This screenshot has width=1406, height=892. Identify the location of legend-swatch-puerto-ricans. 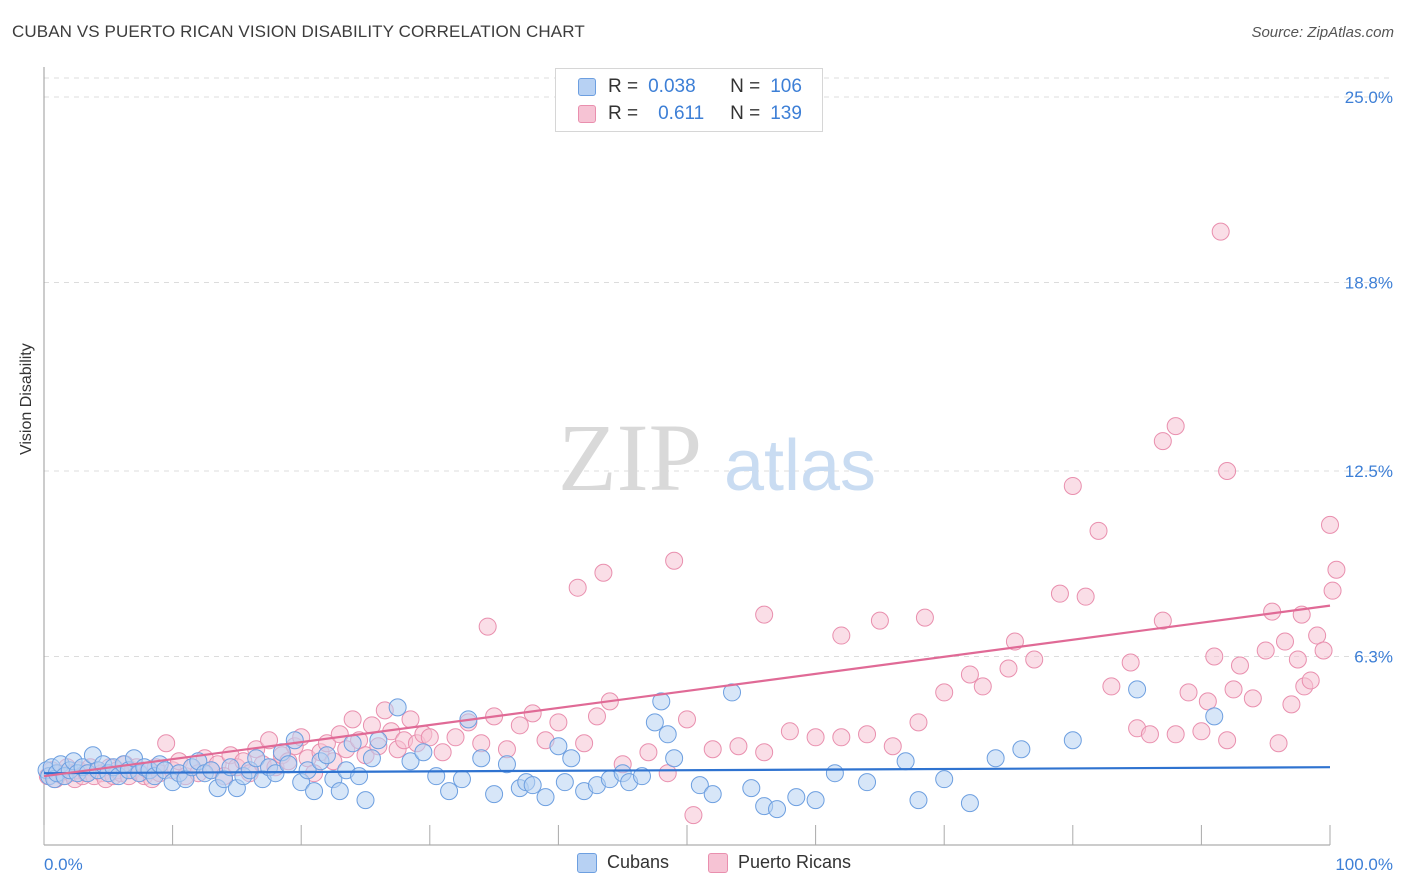
(718, 862).